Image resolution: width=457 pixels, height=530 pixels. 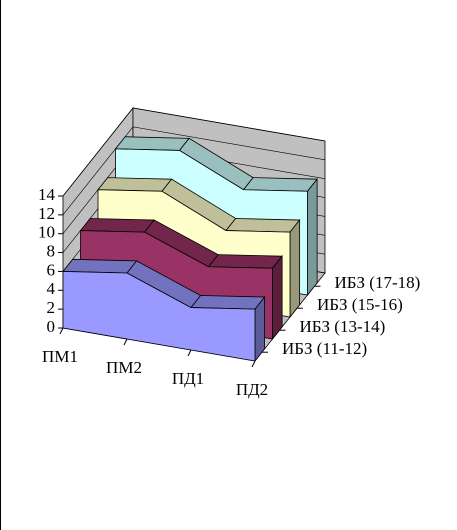 I want to click on y-tick-label: 6, so click(x=51, y=269).